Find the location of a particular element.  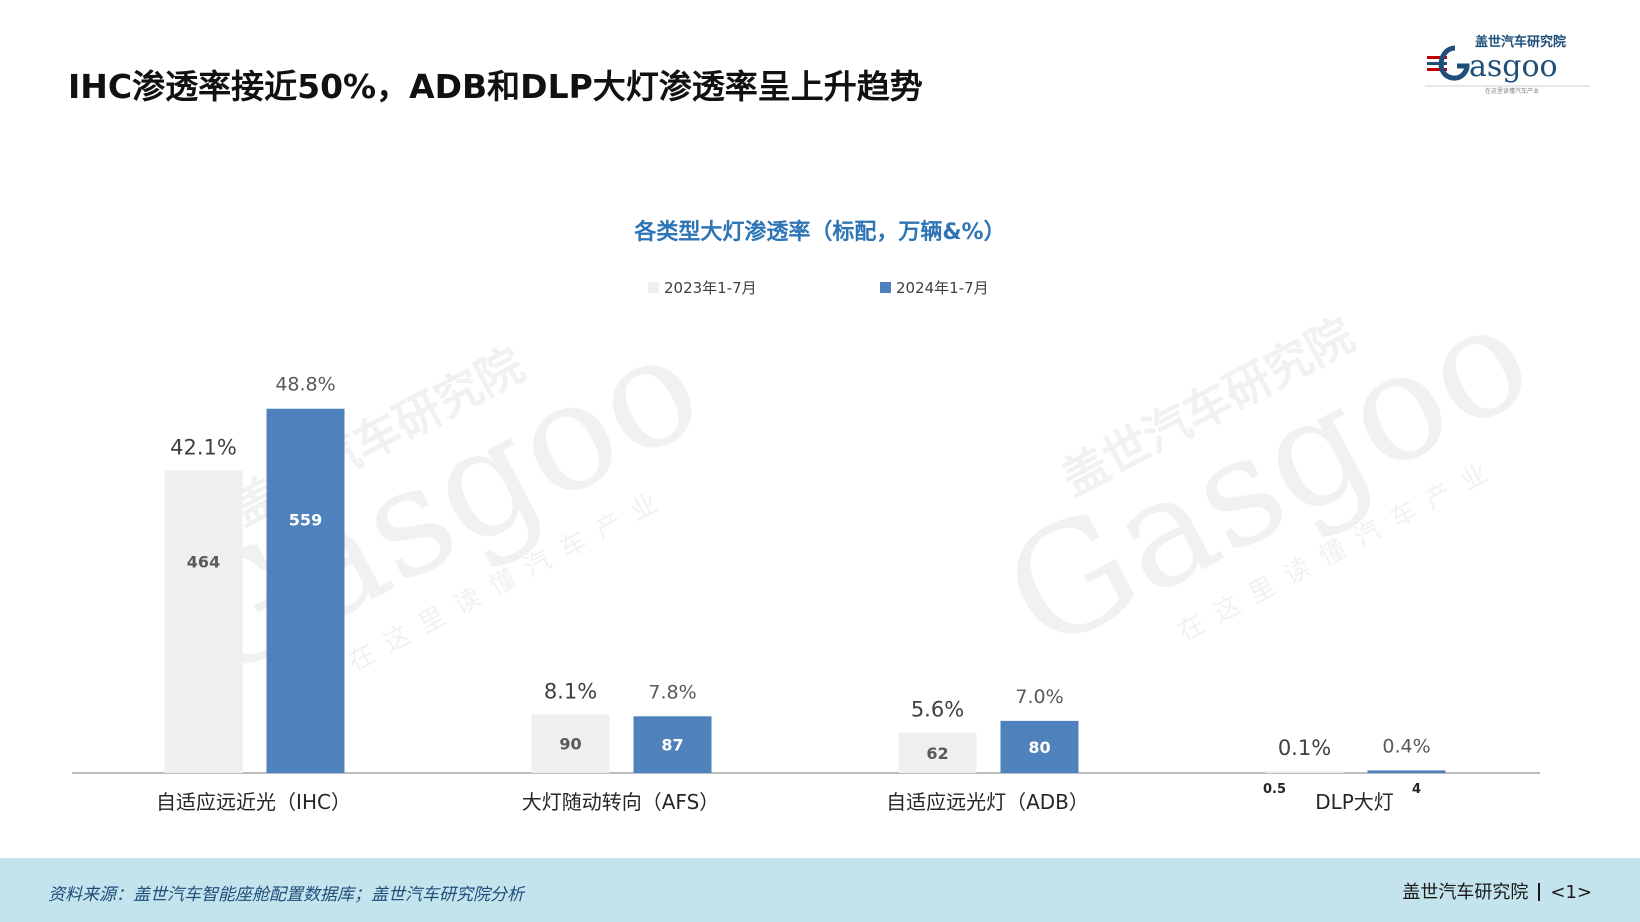

data-label-volume: 0.5 is located at coordinates (1274, 789).